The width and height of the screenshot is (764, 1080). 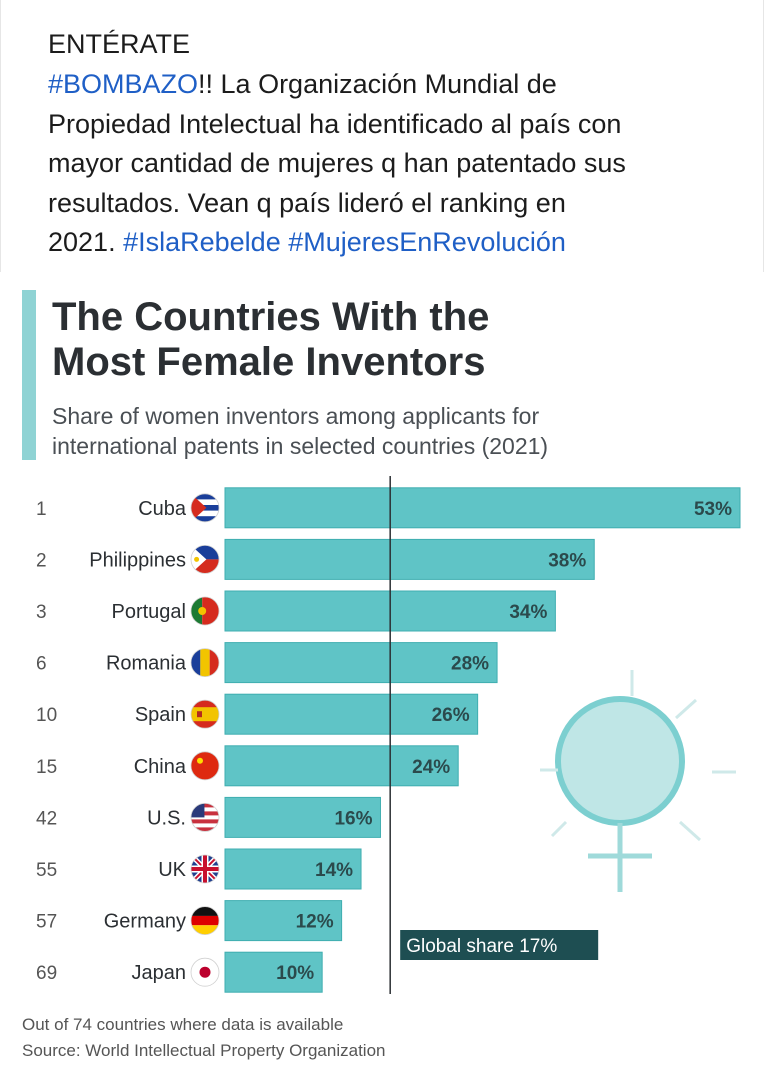 What do you see at coordinates (427, 242) in the screenshot?
I see `hashtag-mujeresenrevolucion: #MujeresEnRevolución` at bounding box center [427, 242].